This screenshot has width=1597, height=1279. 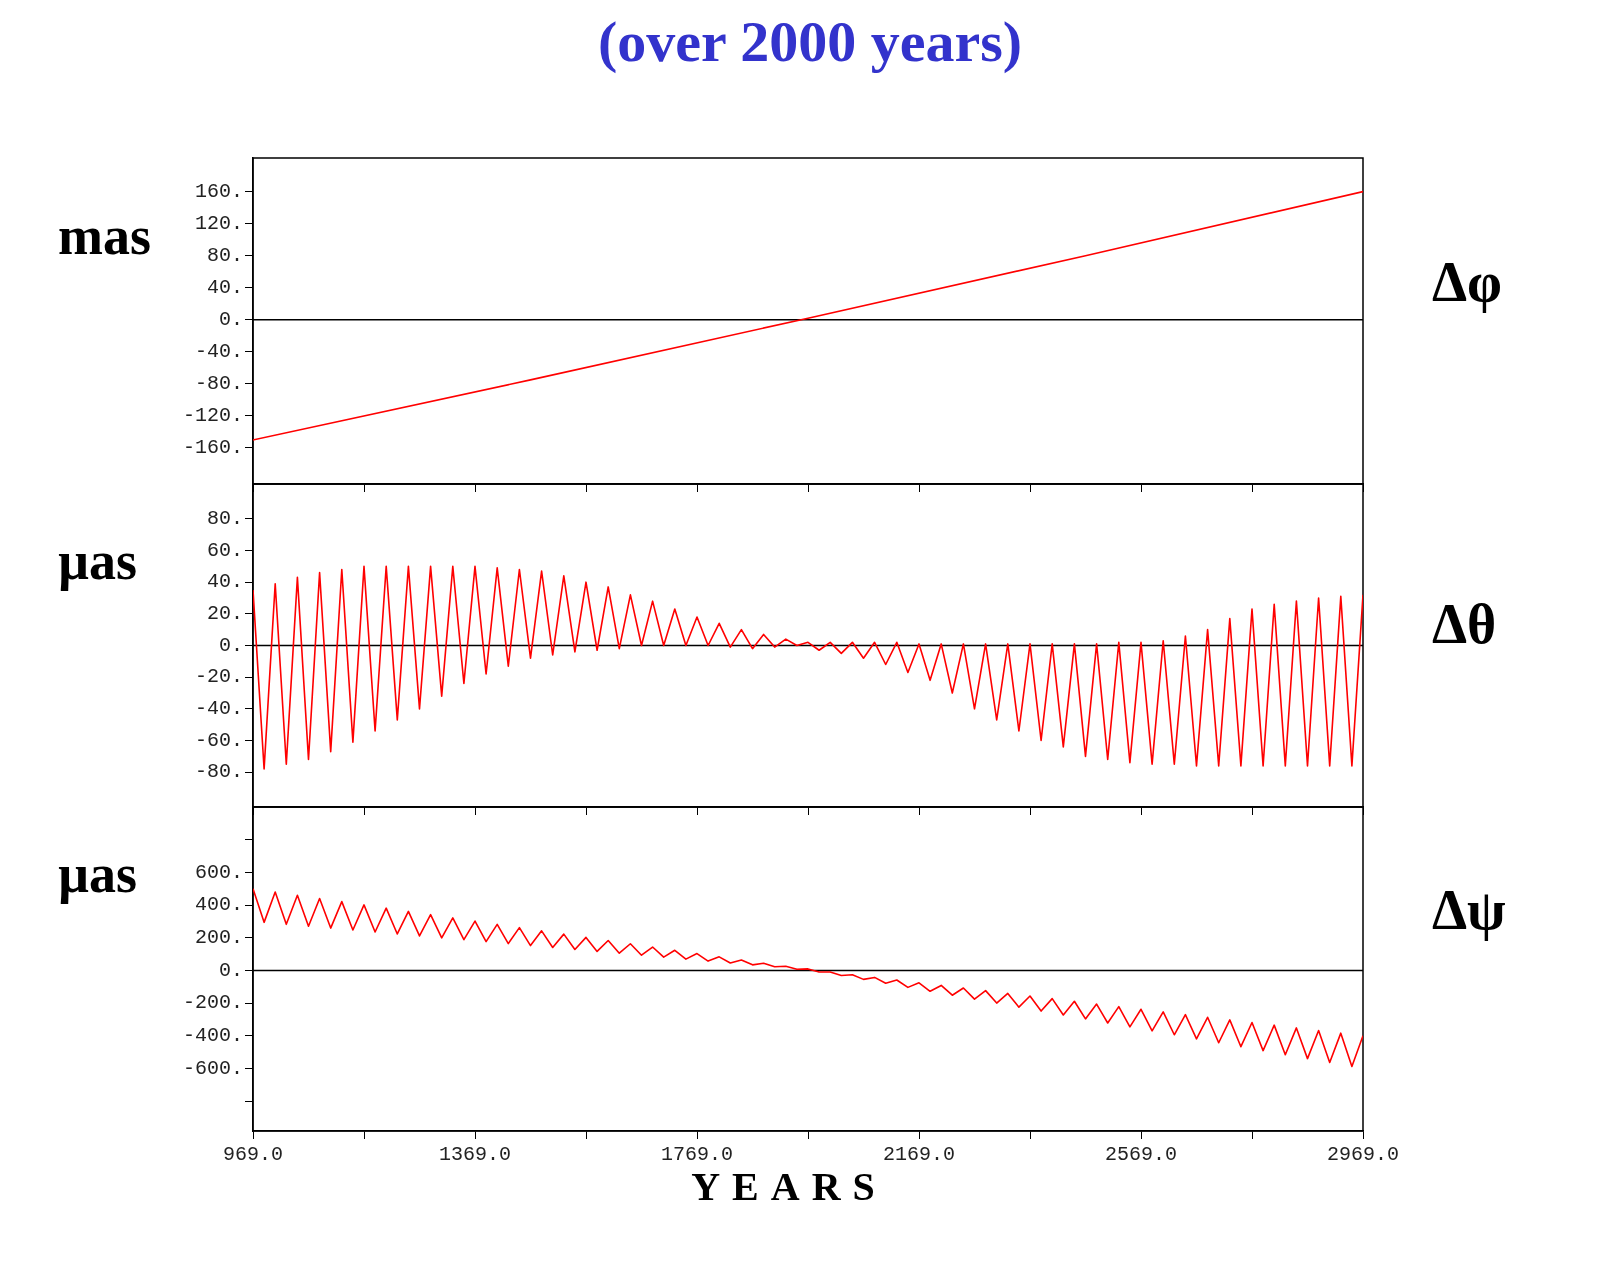 I want to click on x-tick-label: 2169.0, so click(x=919, y=1155).